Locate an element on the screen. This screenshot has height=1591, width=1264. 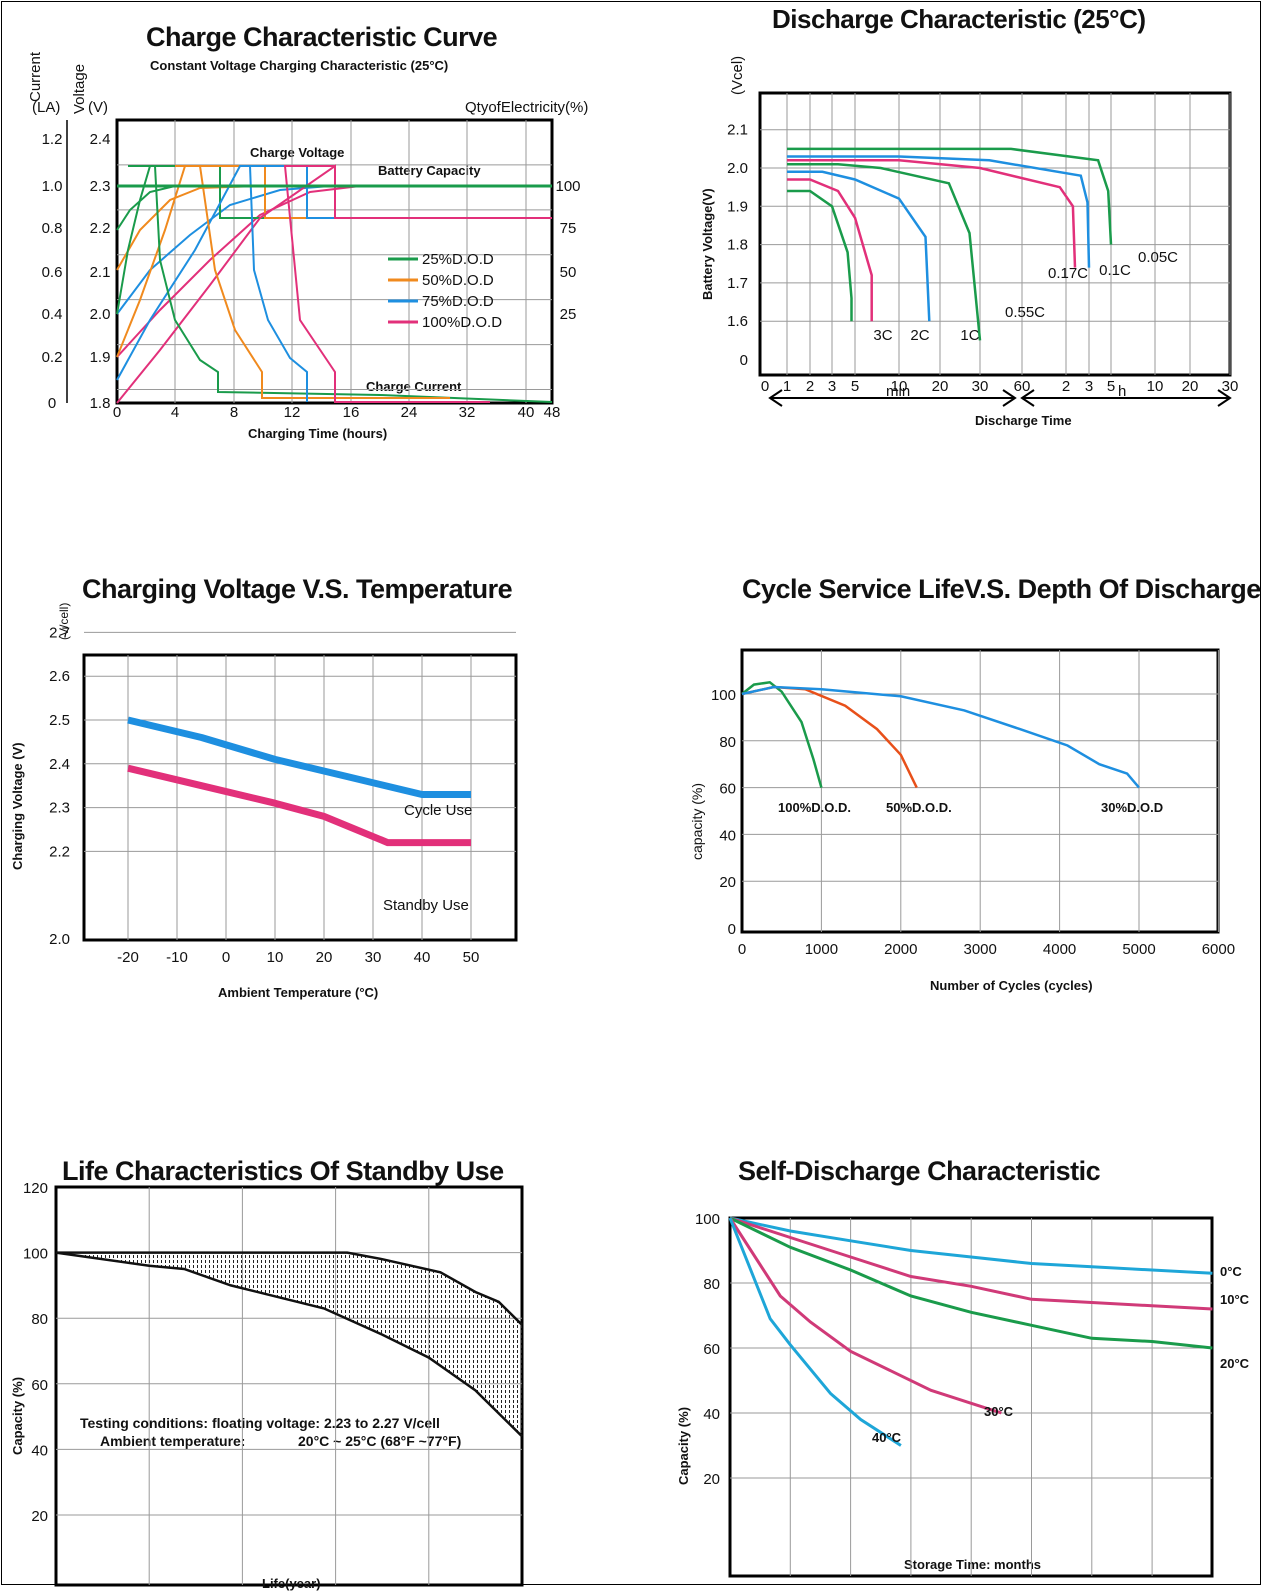
chart3-y-tick: 2.0 is located at coordinates (59, 939).